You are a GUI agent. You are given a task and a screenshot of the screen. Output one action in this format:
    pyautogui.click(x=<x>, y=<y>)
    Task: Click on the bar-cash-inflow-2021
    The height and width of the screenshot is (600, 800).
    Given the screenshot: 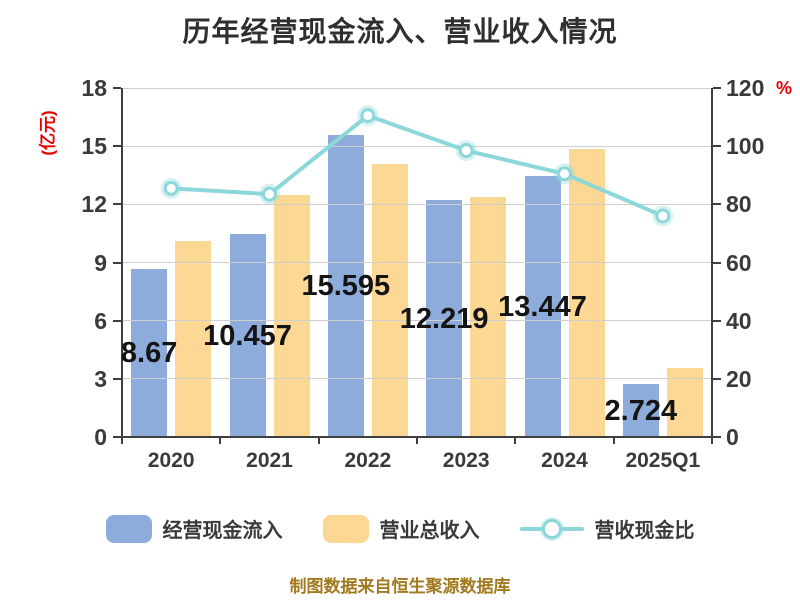 What is the action you would take?
    pyautogui.click(x=247, y=335)
    